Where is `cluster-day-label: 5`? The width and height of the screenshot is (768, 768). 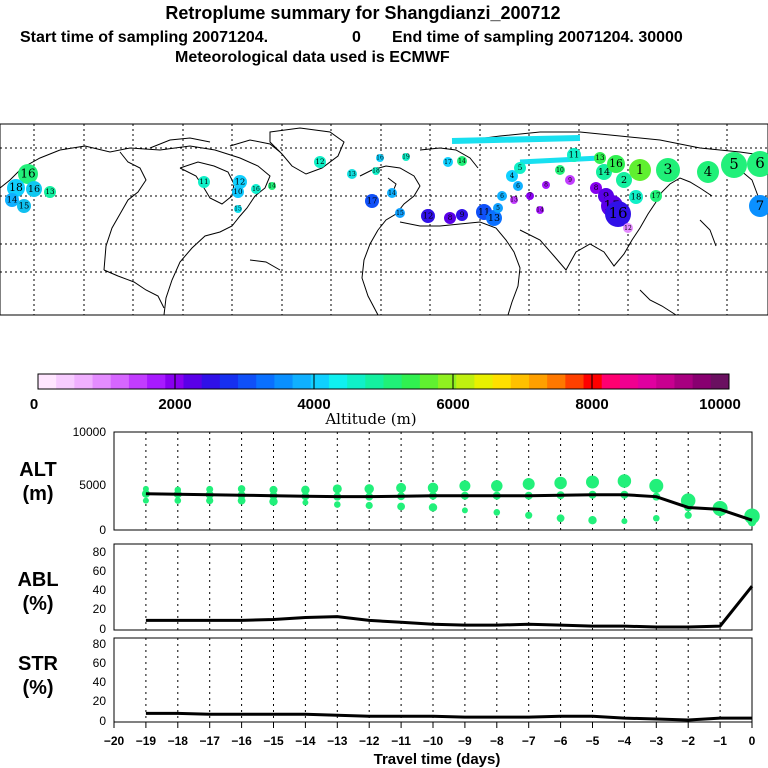
cluster-day-label: 5 is located at coordinates (498, 208).